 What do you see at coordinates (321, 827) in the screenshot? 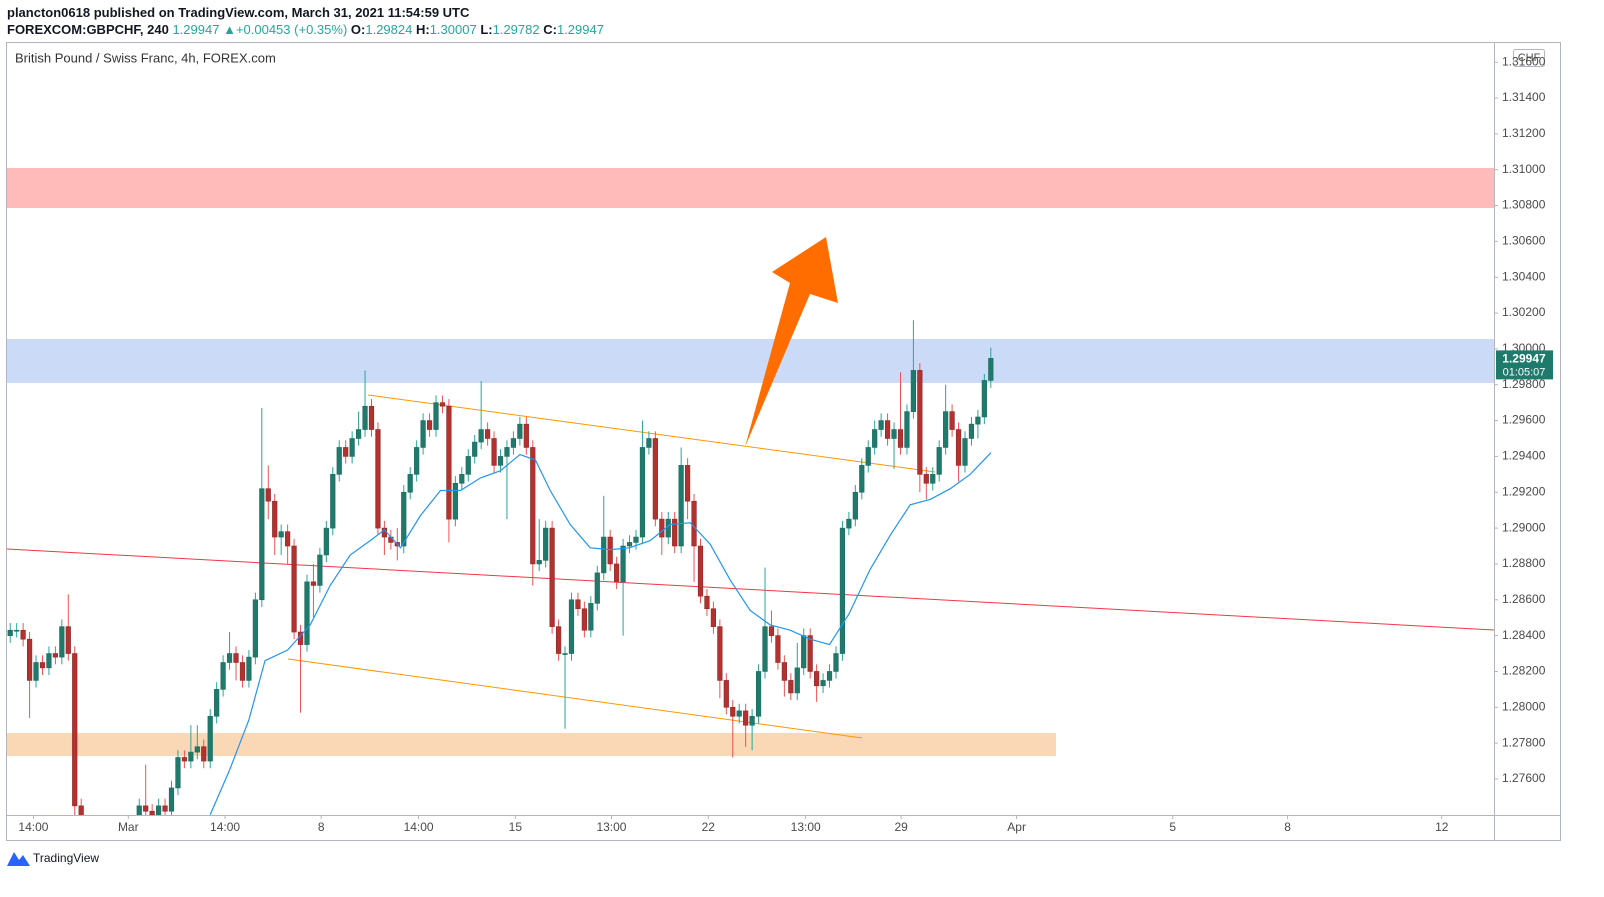
I see `x-tick-label: 8` at bounding box center [321, 827].